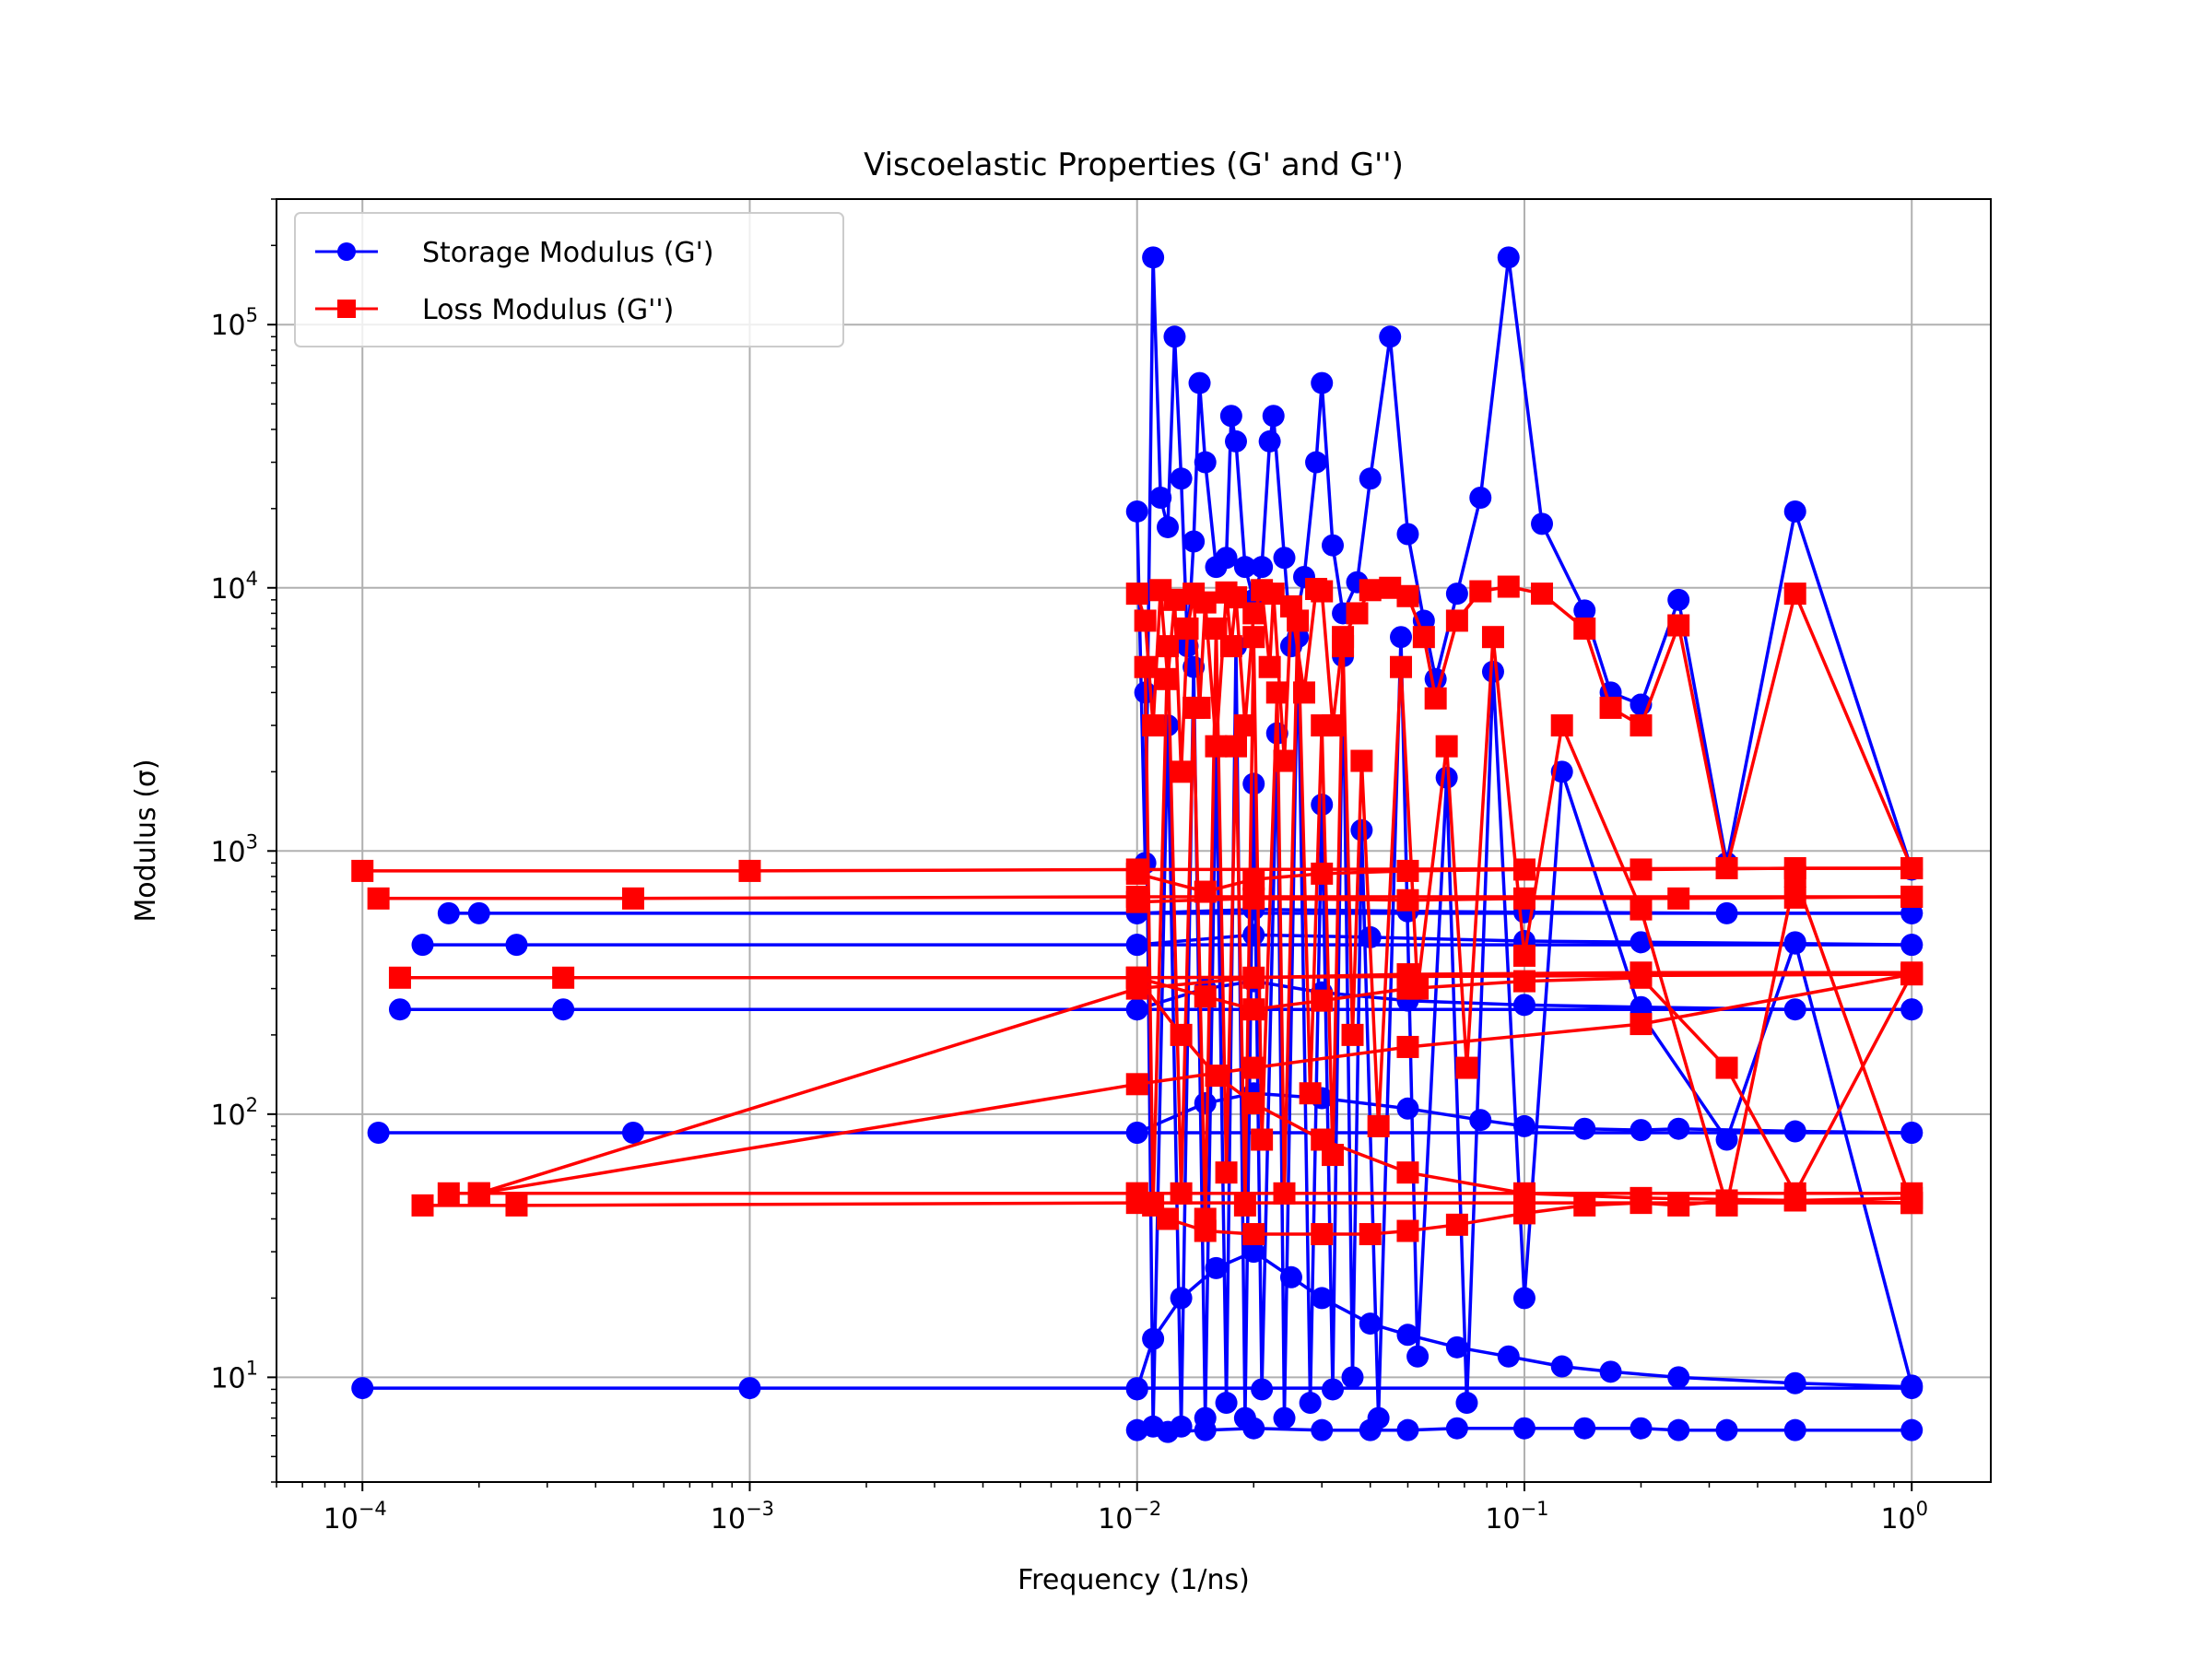  Describe the element at coordinates (346, 309) in the screenshot. I see `legend-marker-loss` at that location.